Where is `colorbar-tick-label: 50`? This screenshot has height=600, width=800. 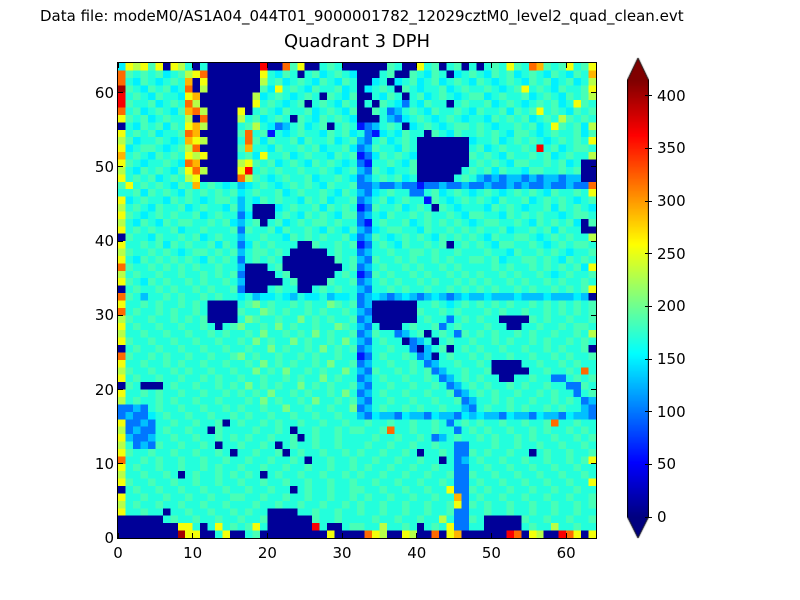
colorbar-tick-label: 50 is located at coordinates (667, 464).